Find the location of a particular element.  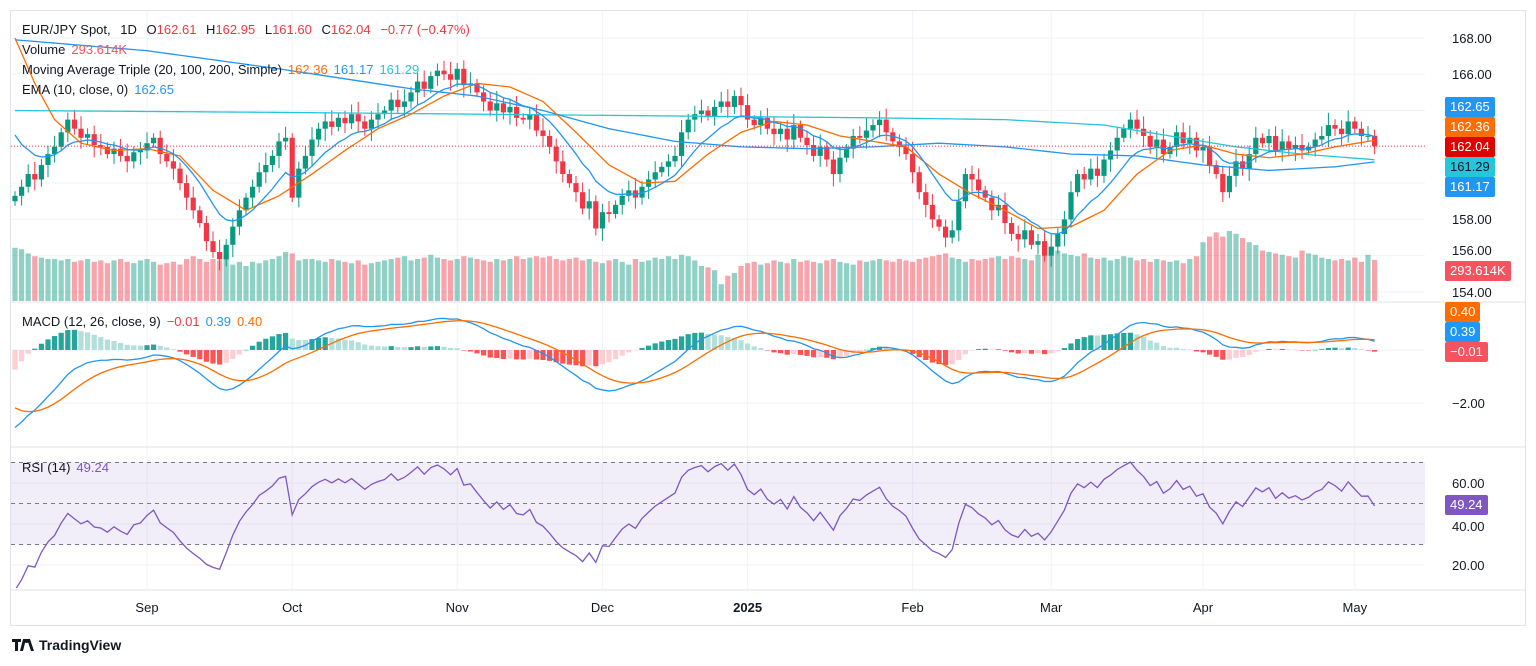

macd-line-value: 0.39 is located at coordinates (218, 321).